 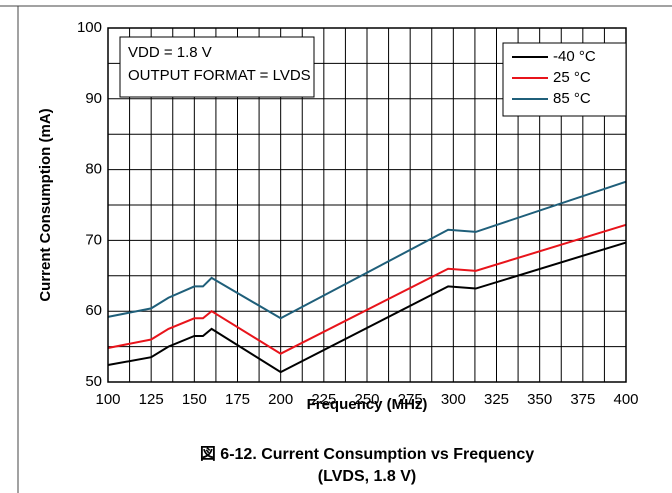 I want to click on x-tick-label: 225, so click(x=323, y=399).